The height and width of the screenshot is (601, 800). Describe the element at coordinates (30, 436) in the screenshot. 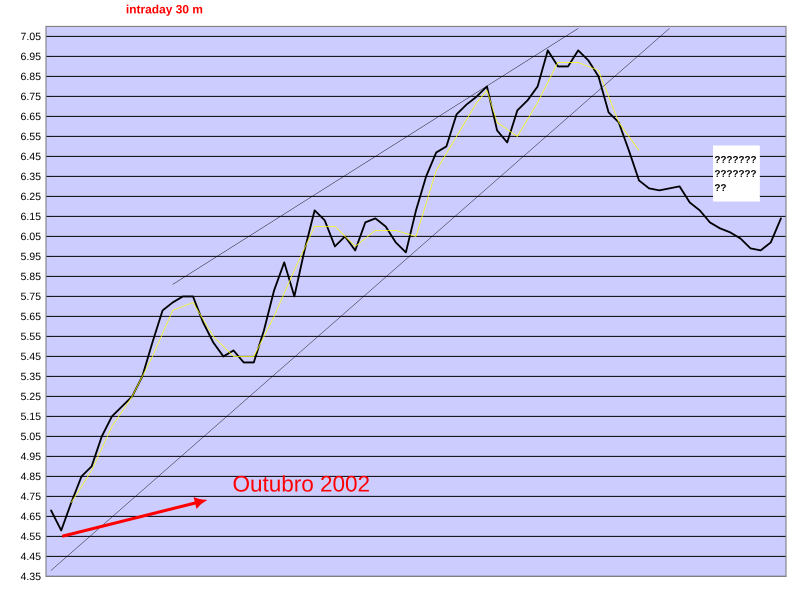

I see `y-tick-label: 5.05` at that location.